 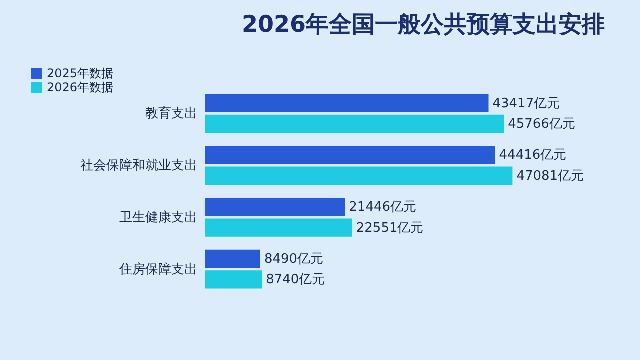 I want to click on data-label: 45766亿元, so click(x=542, y=124).